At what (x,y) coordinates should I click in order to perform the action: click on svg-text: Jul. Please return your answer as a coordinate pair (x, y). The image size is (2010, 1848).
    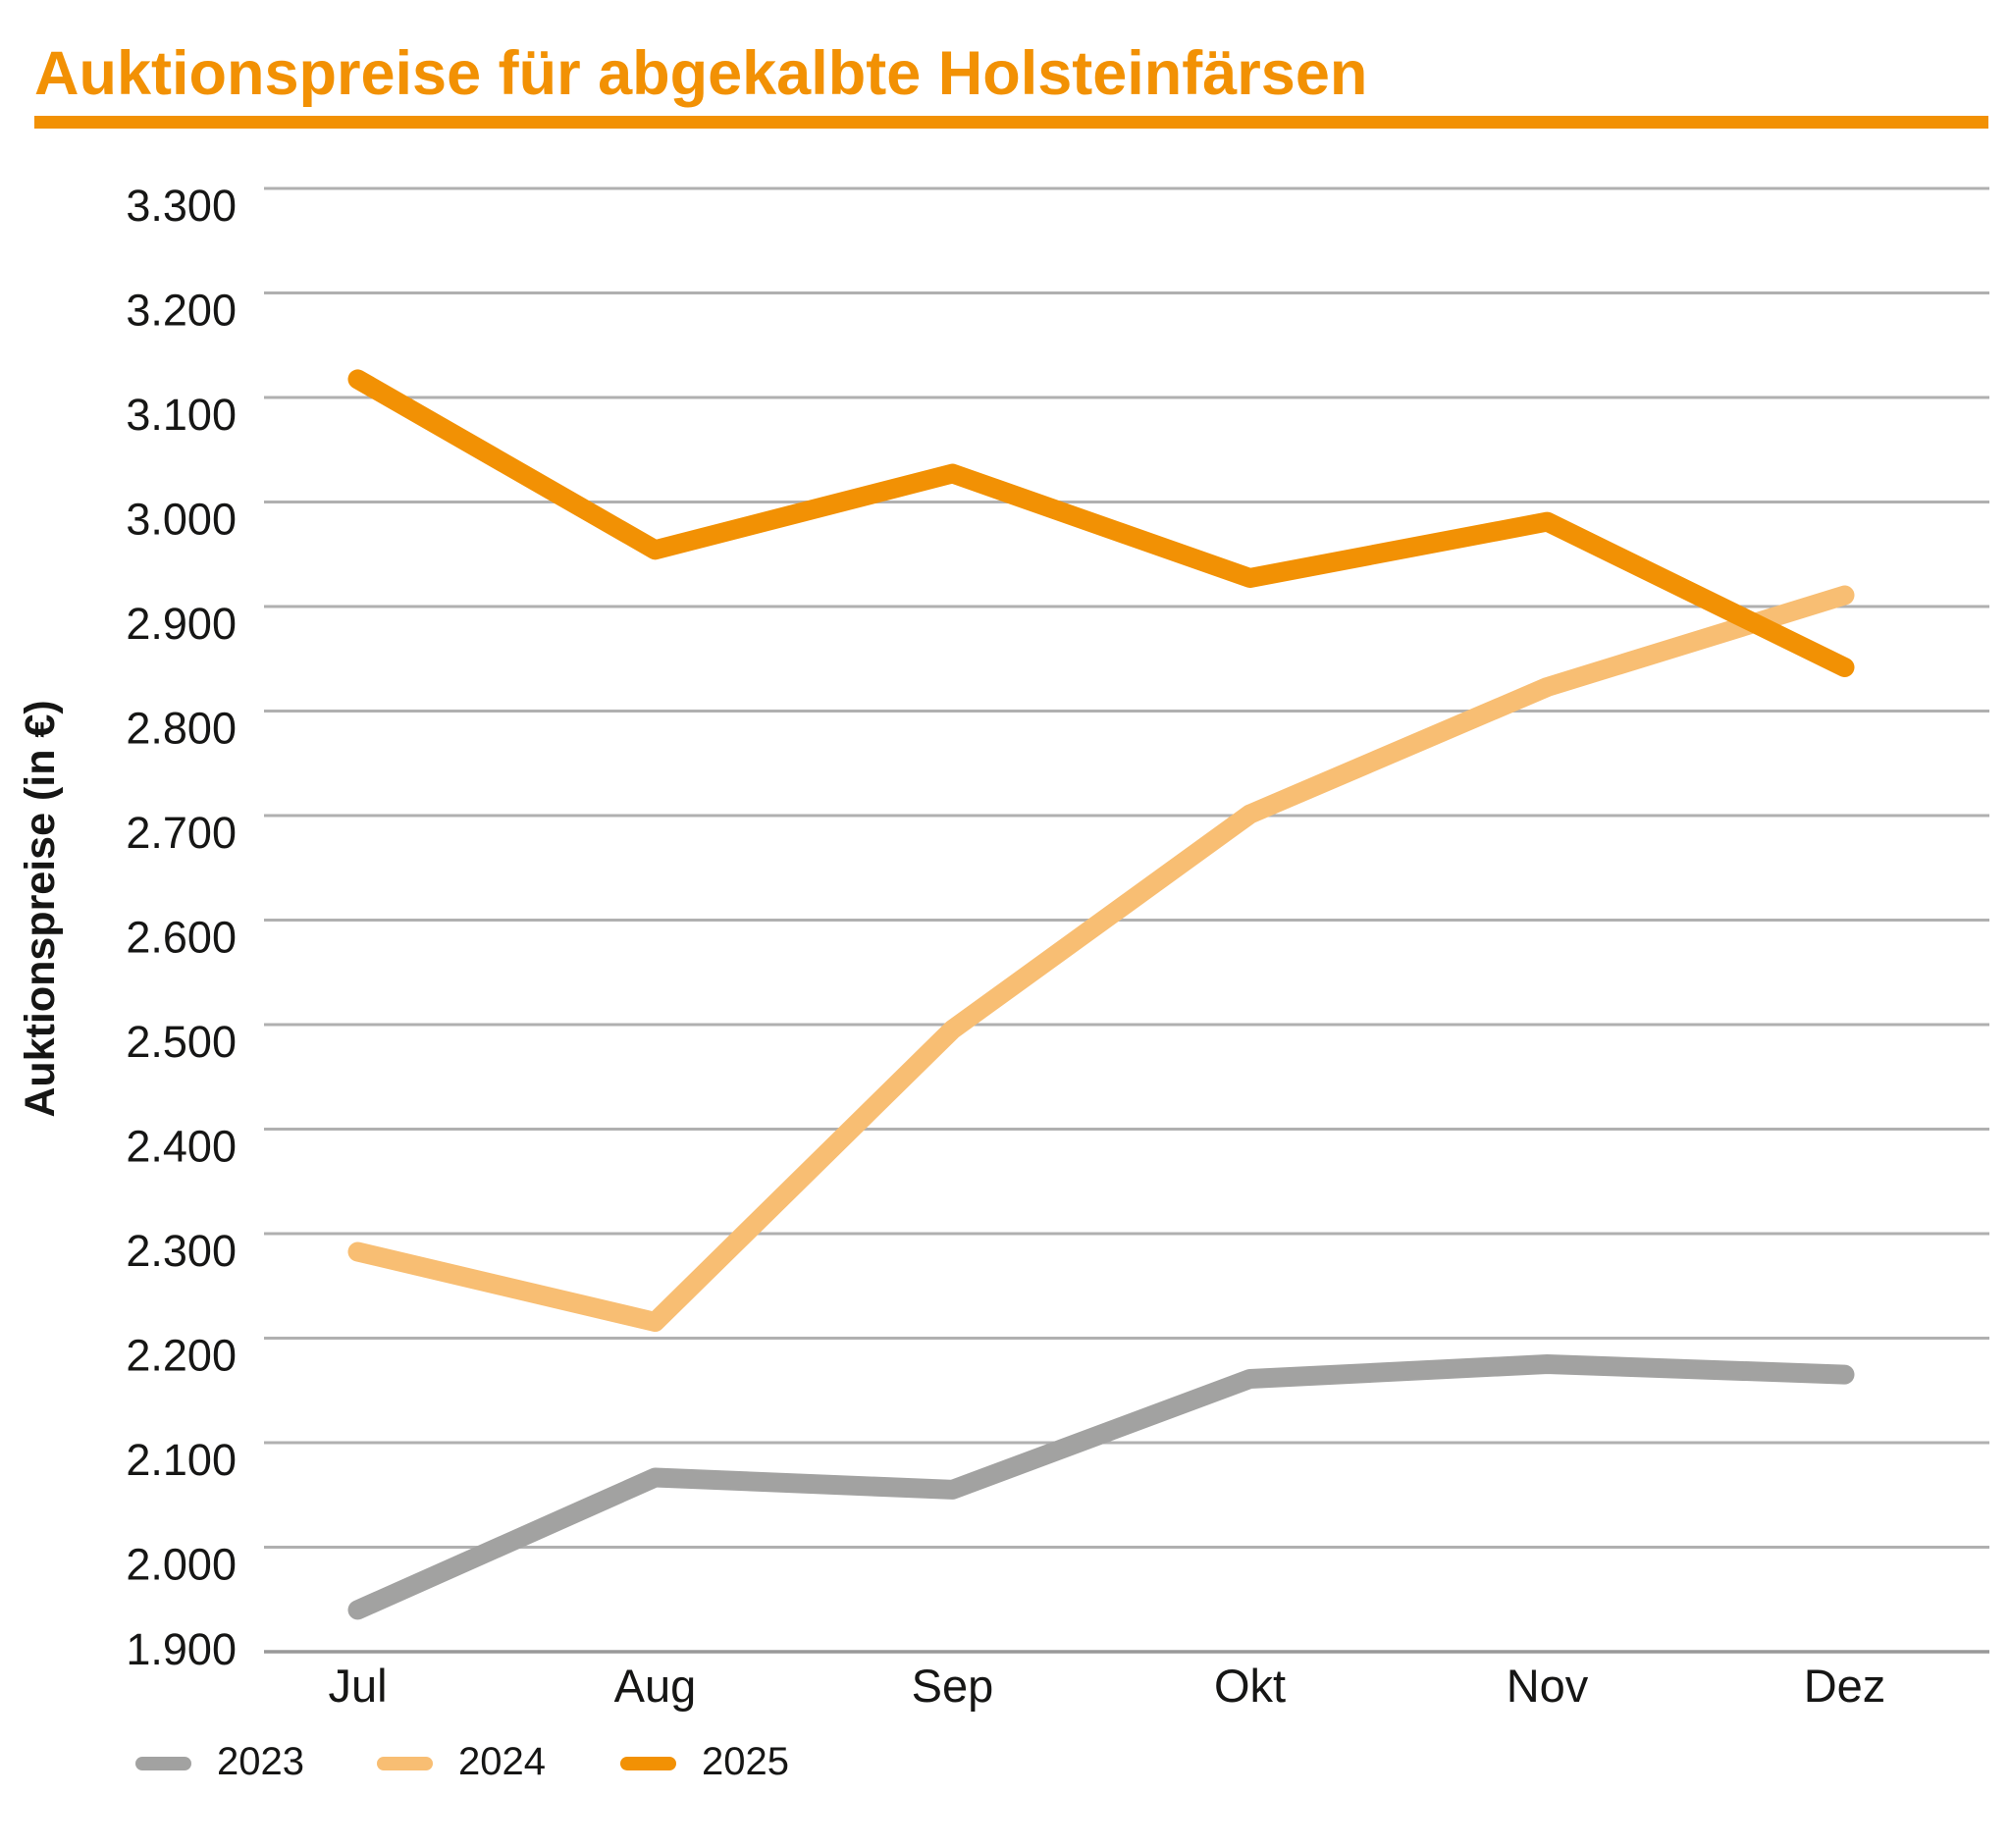
    Looking at the image, I should click on (357, 1686).